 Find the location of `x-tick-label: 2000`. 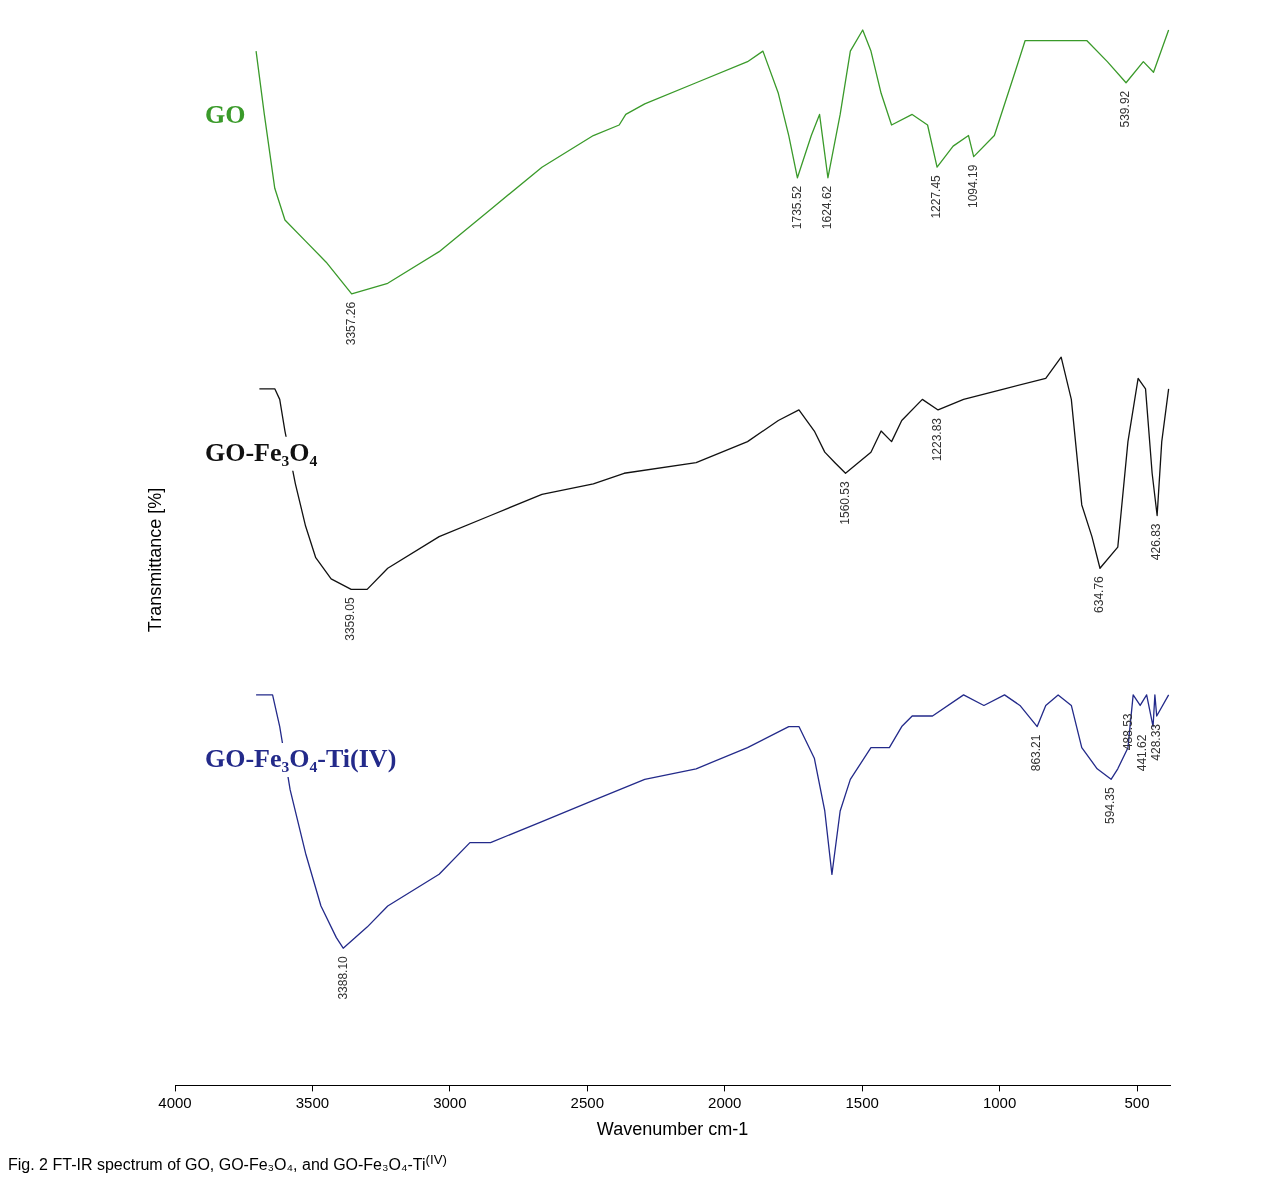

x-tick-label: 2000 is located at coordinates (725, 1102).